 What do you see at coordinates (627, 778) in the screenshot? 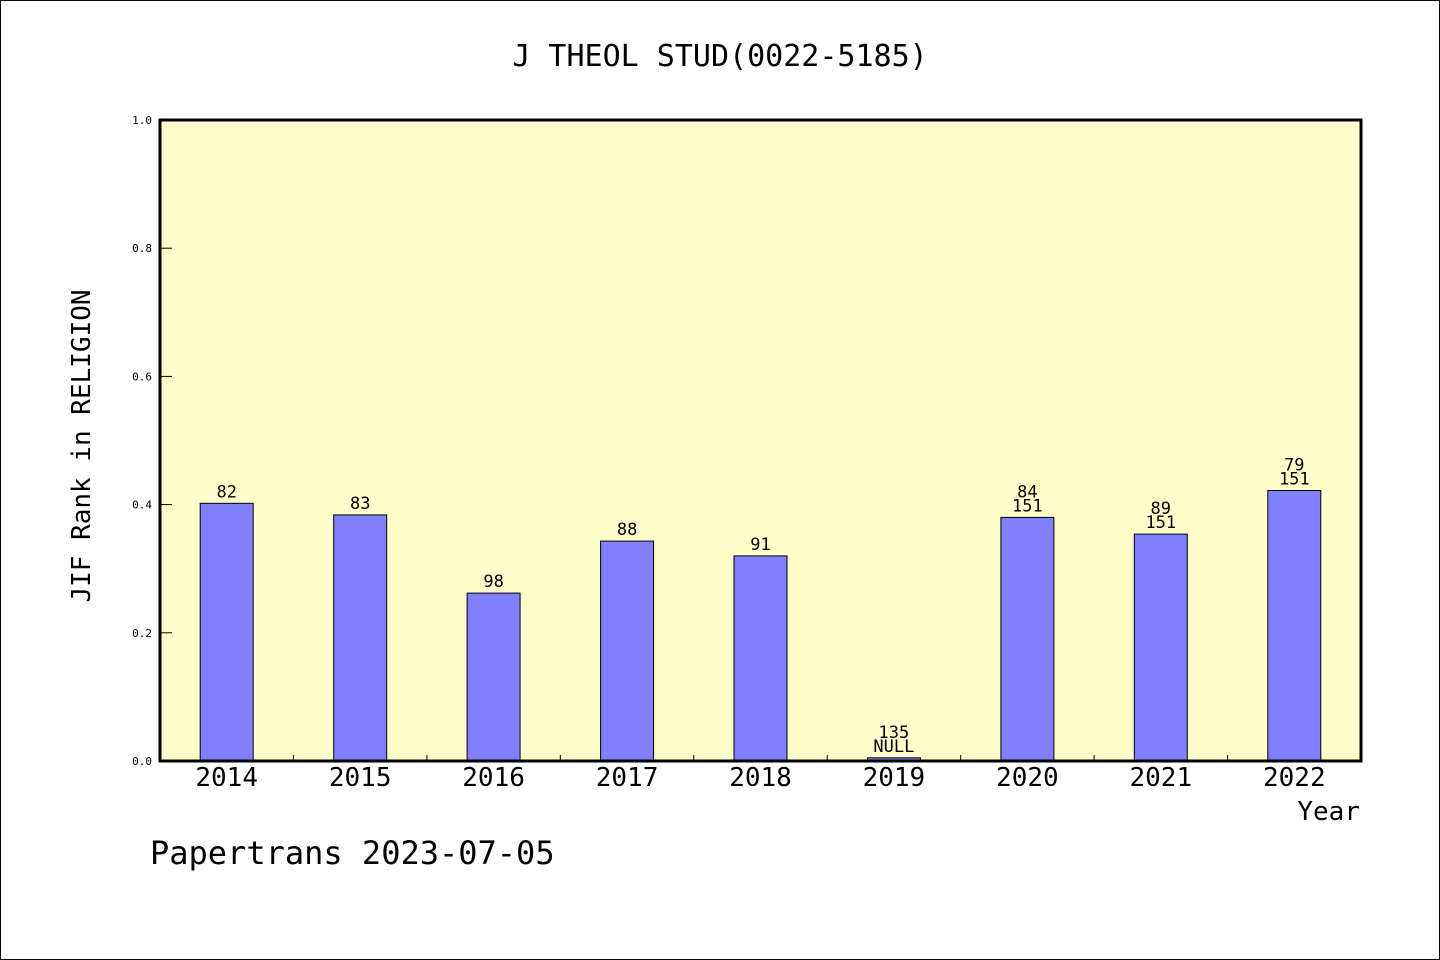
I see `x-tick-label-2017: 2017` at bounding box center [627, 778].